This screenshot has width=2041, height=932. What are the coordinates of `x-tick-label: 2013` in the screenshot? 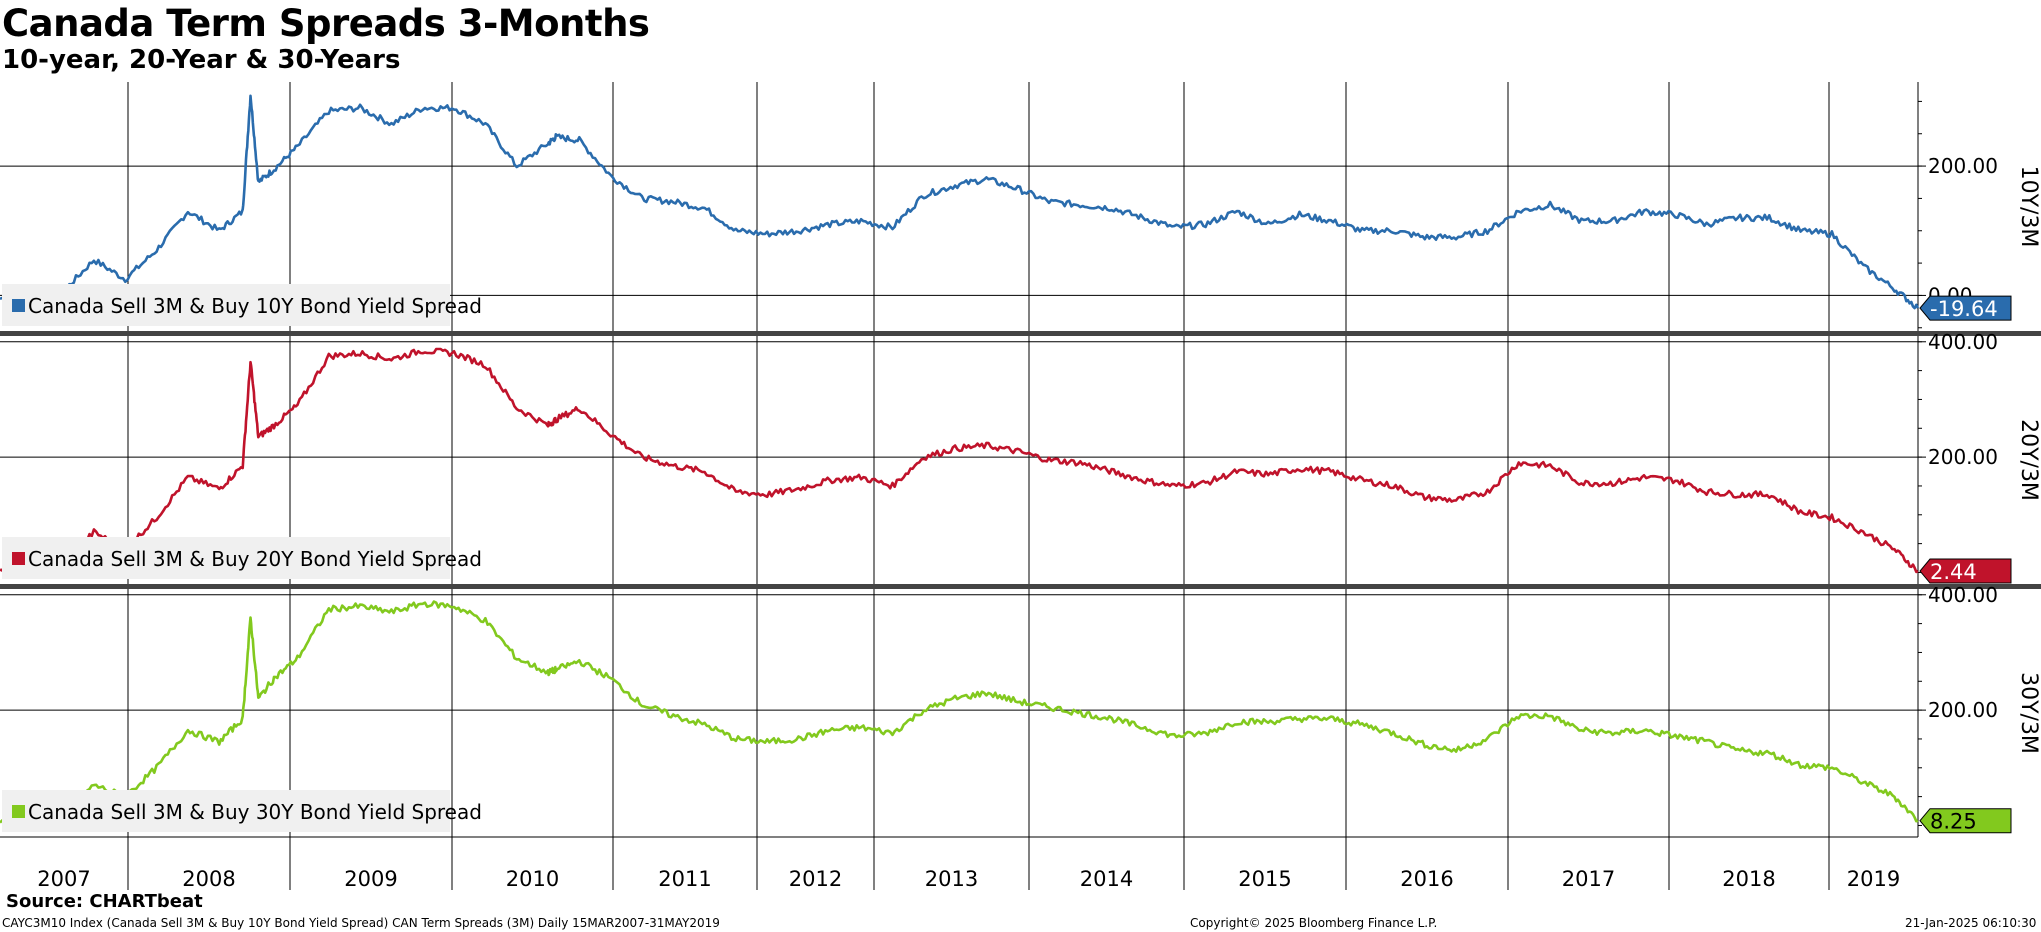 It's located at (951, 879).